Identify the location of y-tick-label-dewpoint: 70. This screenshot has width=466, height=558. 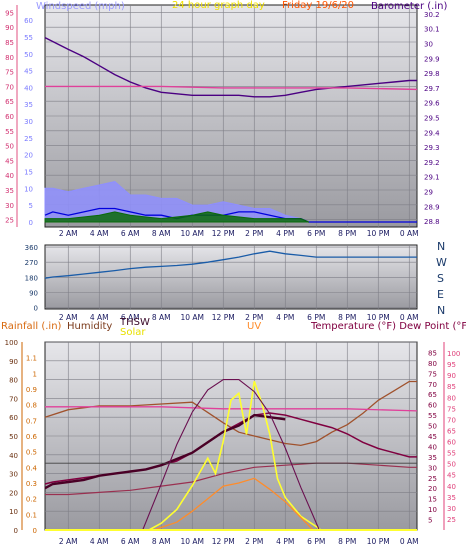
(451, 420).